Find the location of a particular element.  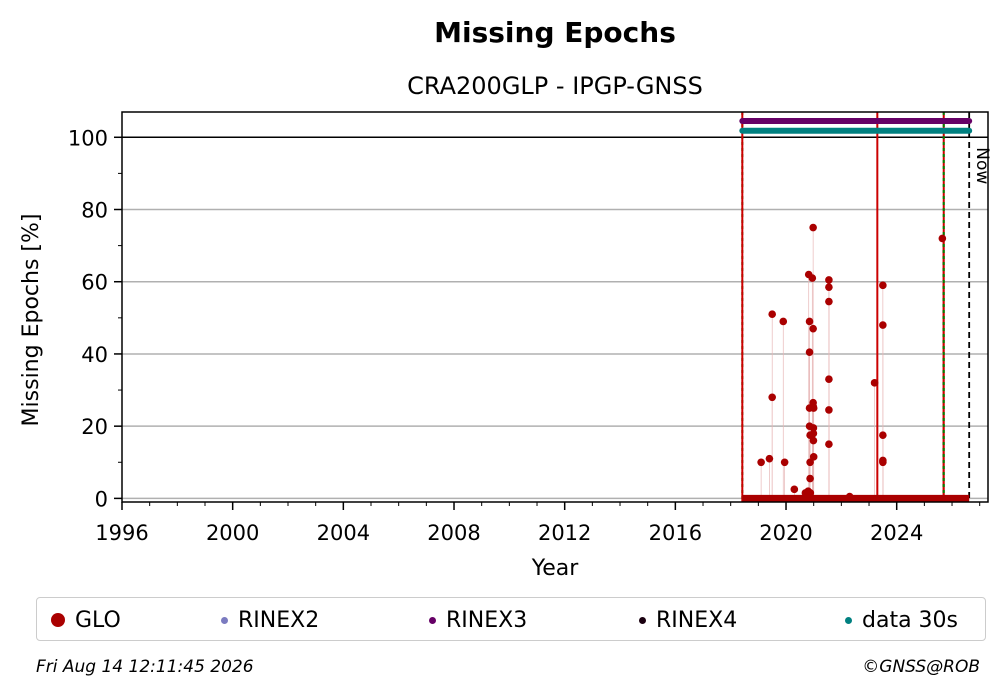

x-tick-label: 2000 is located at coordinates (232, 533).